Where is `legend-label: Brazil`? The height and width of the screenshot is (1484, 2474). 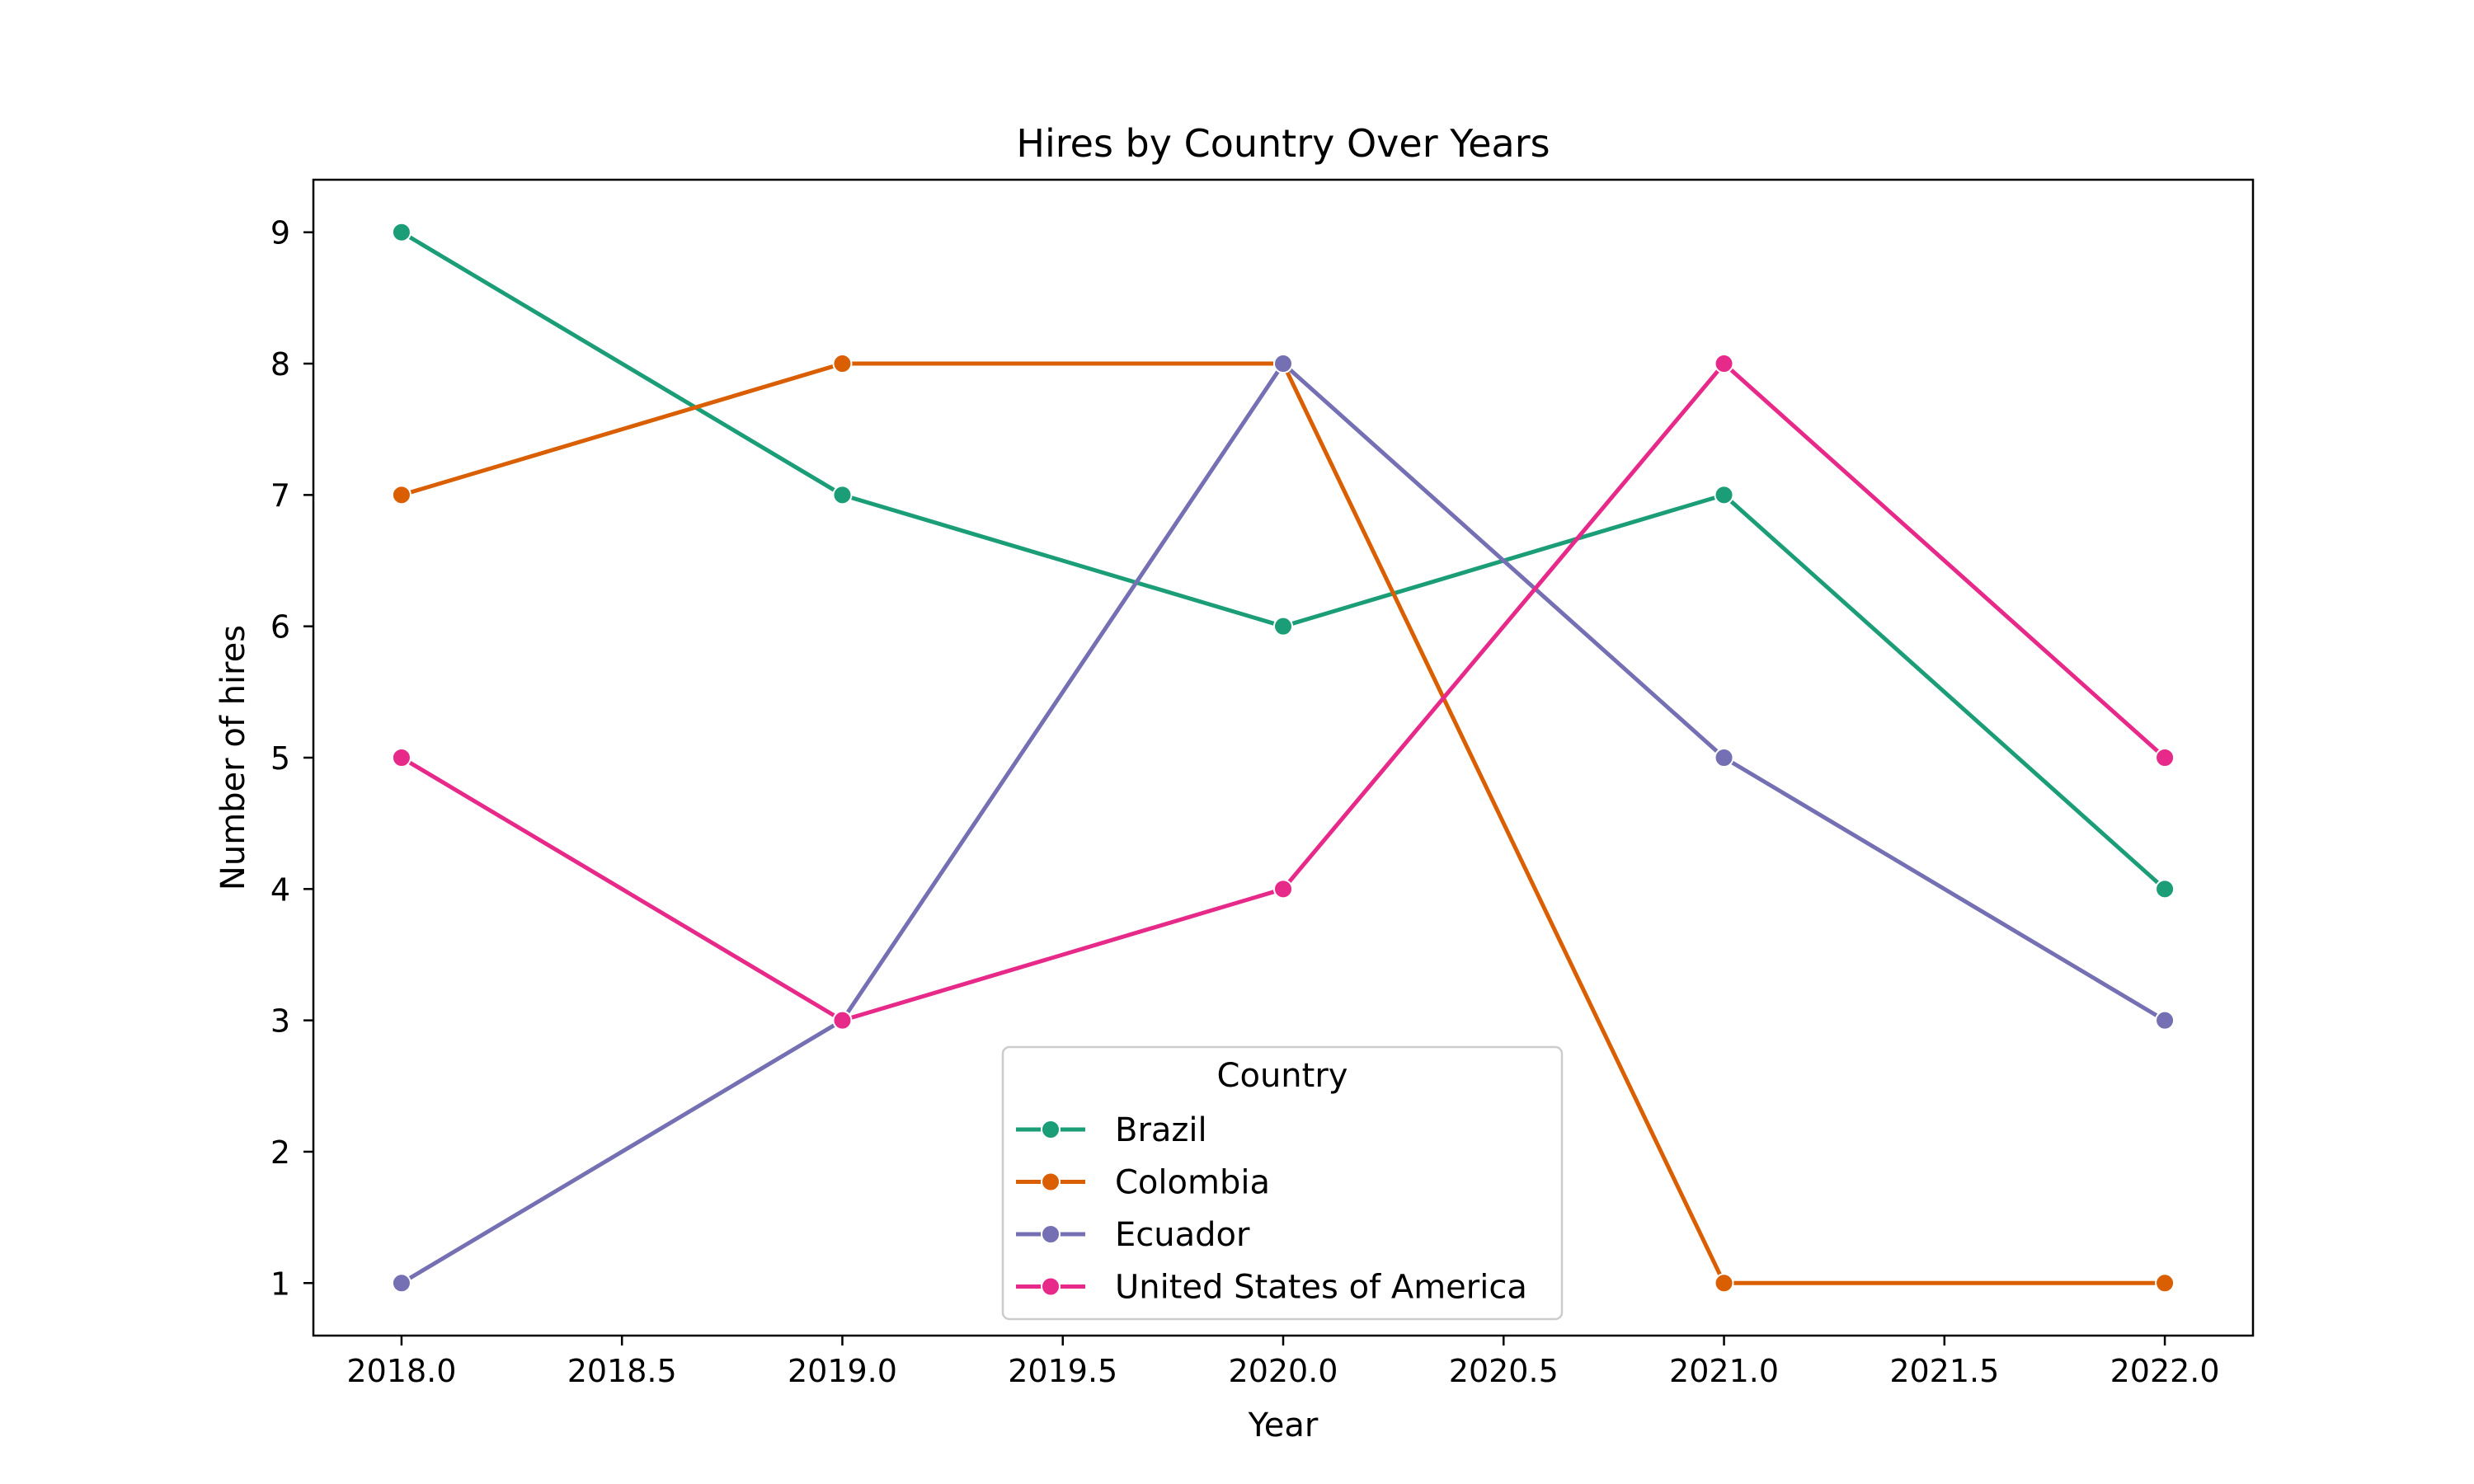
legend-label: Brazil is located at coordinates (1161, 1130).